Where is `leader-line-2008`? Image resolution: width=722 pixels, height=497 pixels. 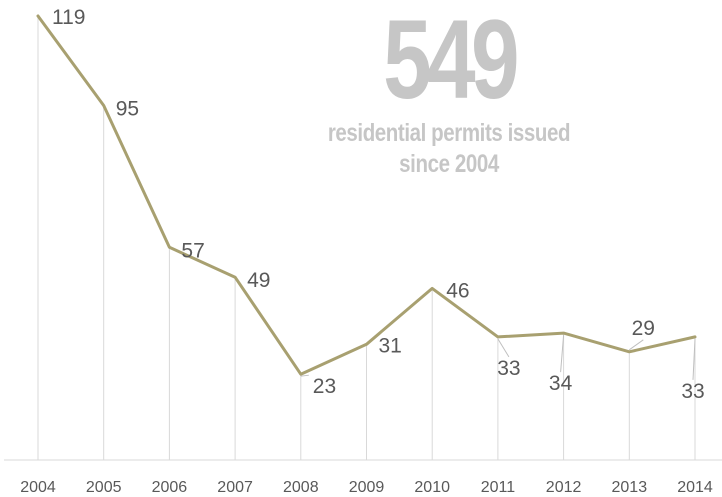 leader-line-2008 is located at coordinates (304, 375).